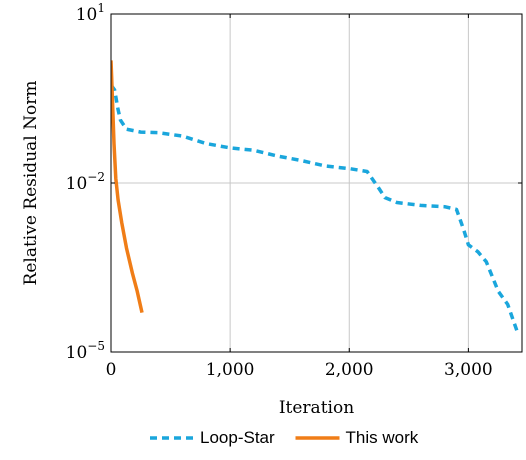  Describe the element at coordinates (349, 370) in the screenshot. I see `x-tick-label: 2,000` at that location.